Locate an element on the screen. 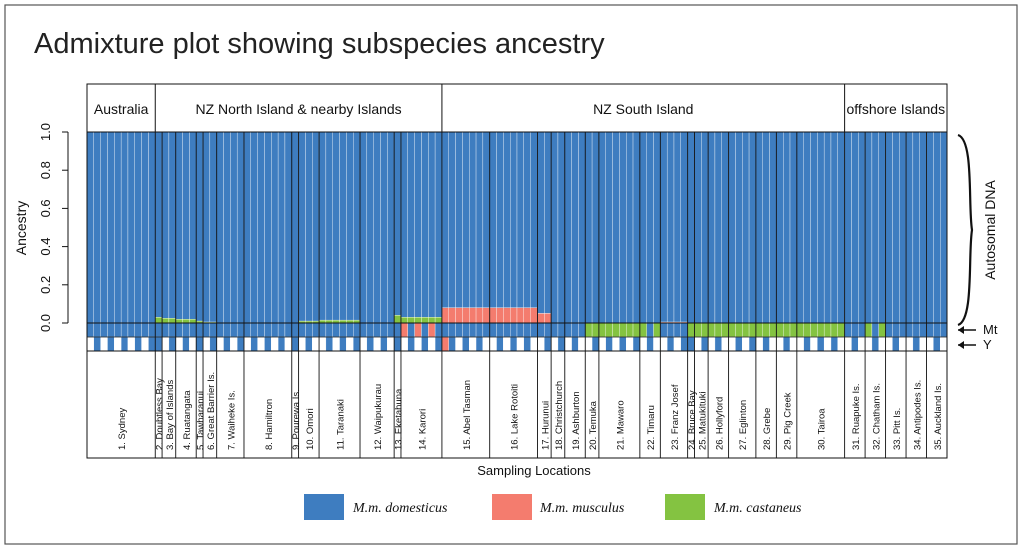  population-label: 2. Doubtless Bay is located at coordinates (160, 414).